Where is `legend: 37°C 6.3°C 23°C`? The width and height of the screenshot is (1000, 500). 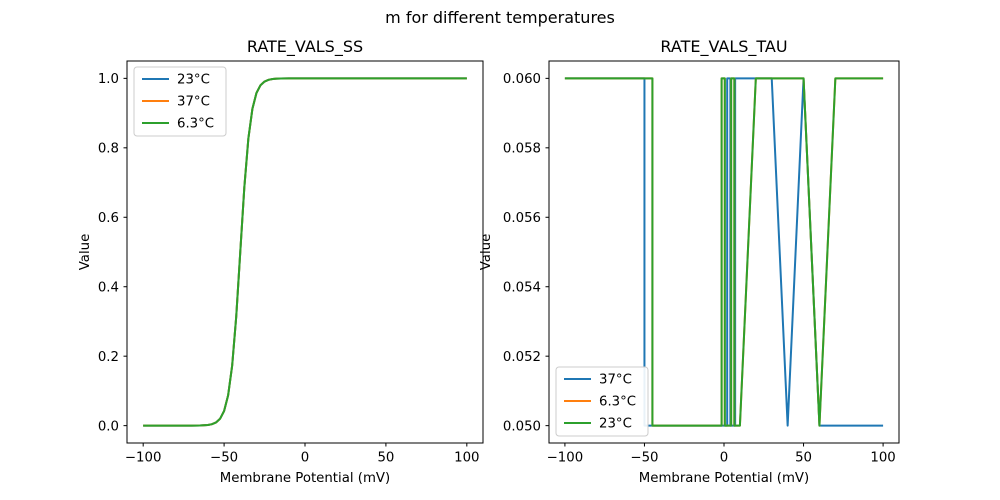
legend: 37°C 6.3°C 23°C is located at coordinates (602, 401).